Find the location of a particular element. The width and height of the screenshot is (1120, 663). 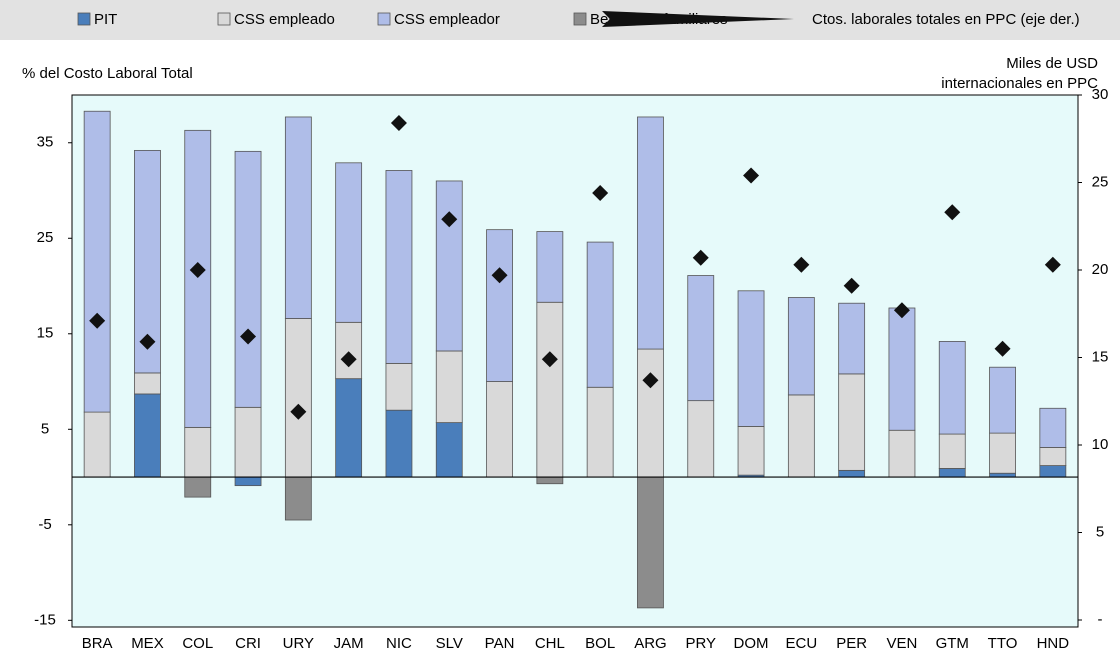

x-tick-label: ECU is located at coordinates (802, 643).